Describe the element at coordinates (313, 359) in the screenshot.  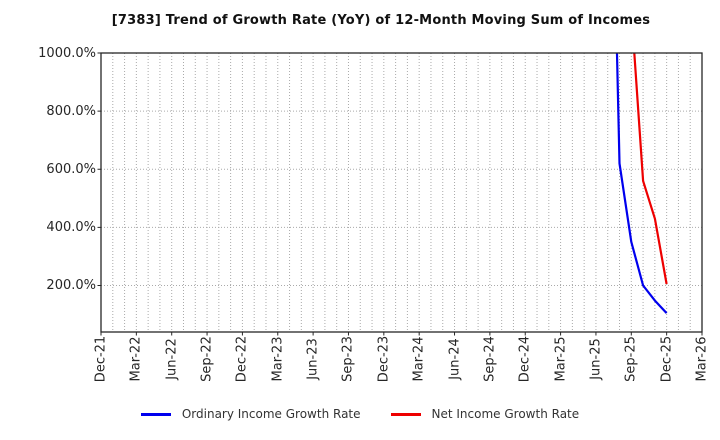
I see `x-tick-label: Jun-23` at that location.